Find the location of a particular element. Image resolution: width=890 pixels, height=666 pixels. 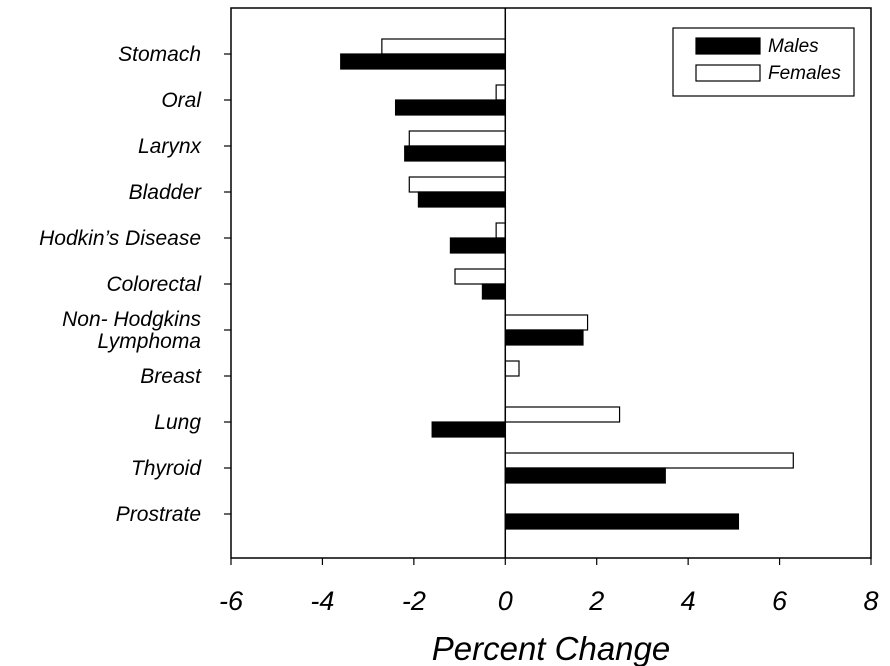

category-label-2: Larynx is located at coordinates (170, 146).